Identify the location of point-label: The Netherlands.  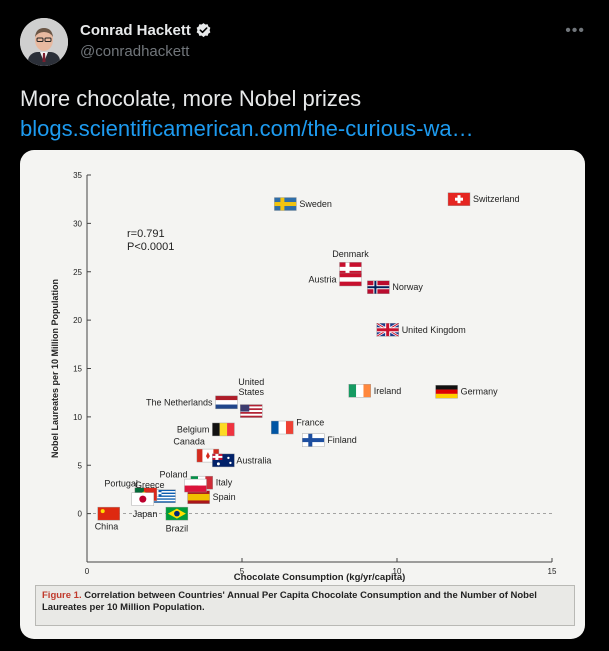
(179, 402).